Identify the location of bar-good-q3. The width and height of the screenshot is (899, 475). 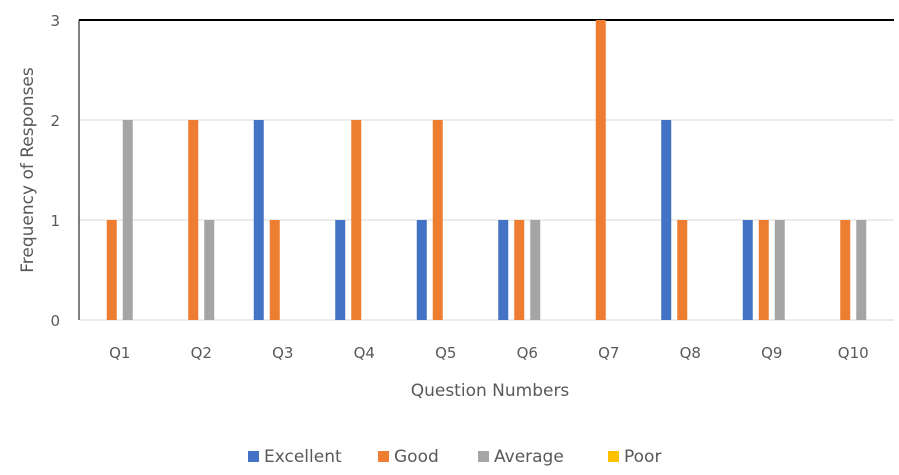
(274, 270).